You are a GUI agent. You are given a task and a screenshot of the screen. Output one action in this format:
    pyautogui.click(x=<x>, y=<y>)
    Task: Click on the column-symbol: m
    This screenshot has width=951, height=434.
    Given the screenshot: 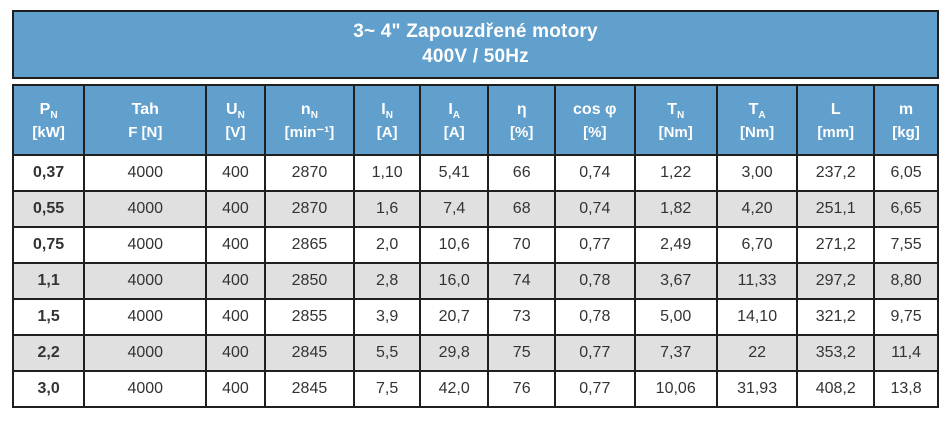 What is the action you would take?
    pyautogui.click(x=906, y=109)
    